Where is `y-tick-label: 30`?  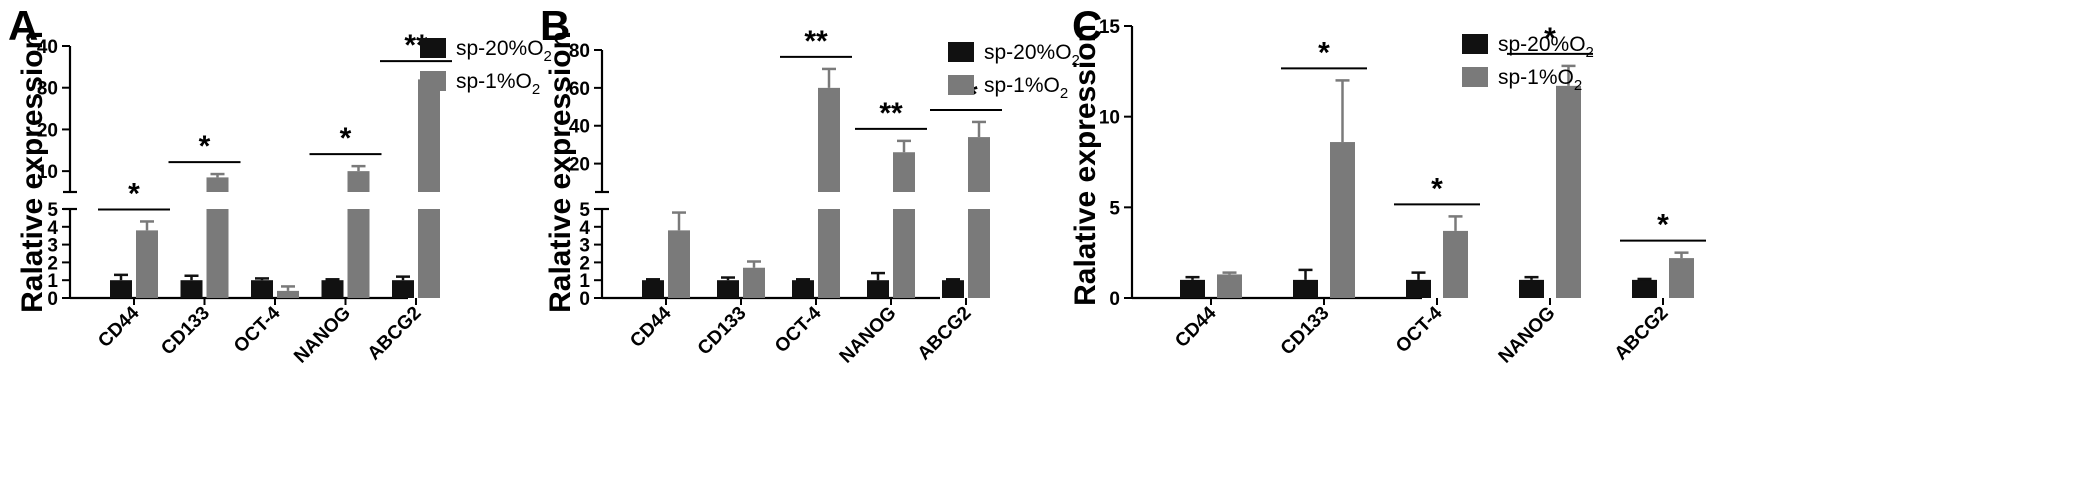
y-tick-label: 30 is located at coordinates (47, 89).